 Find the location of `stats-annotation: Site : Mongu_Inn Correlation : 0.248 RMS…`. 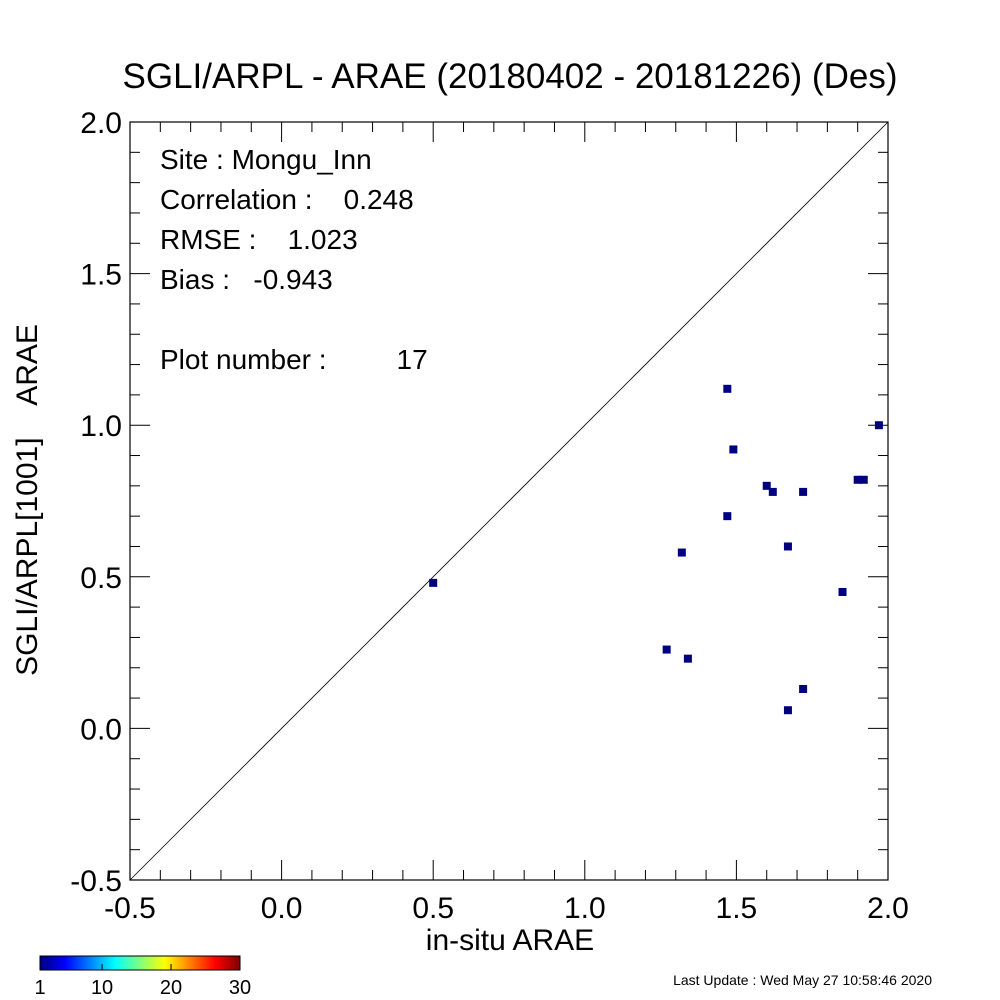

stats-annotation: Site : Mongu_Inn Correlation : 0.248 RMS… is located at coordinates (294, 259).